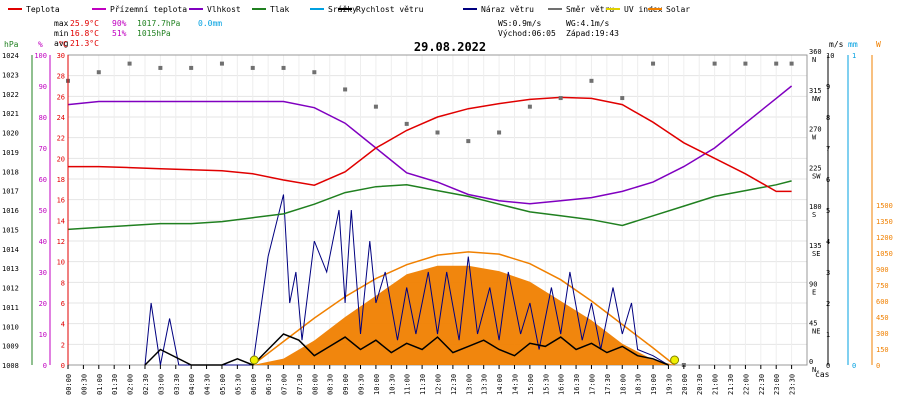 The width and height of the screenshot is (900, 400). What do you see at coordinates (269, 384) in the screenshot?
I see `tick-label-time: 06:30` at bounding box center [269, 384].